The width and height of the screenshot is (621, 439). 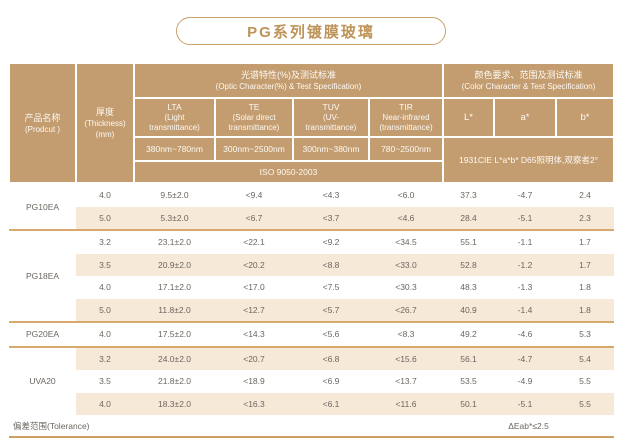 I want to click on optic-standard: ISO 9050-2003, so click(x=288, y=172).